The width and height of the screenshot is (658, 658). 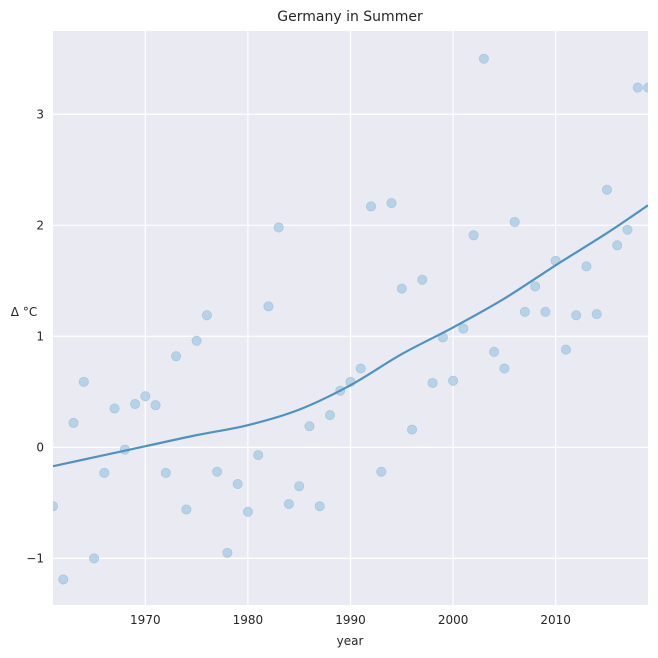 I want to click on chart-title: Germany in Summer, so click(x=350, y=17).